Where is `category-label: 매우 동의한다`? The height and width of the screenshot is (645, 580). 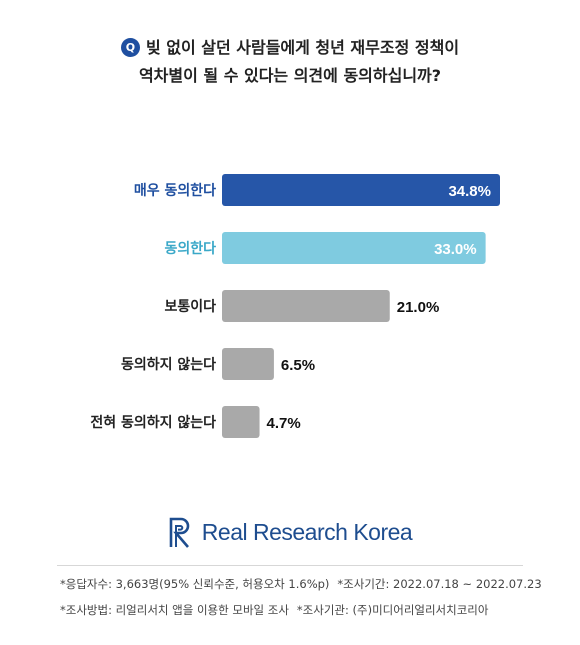
category-label: 매우 동의한다 is located at coordinates (175, 190).